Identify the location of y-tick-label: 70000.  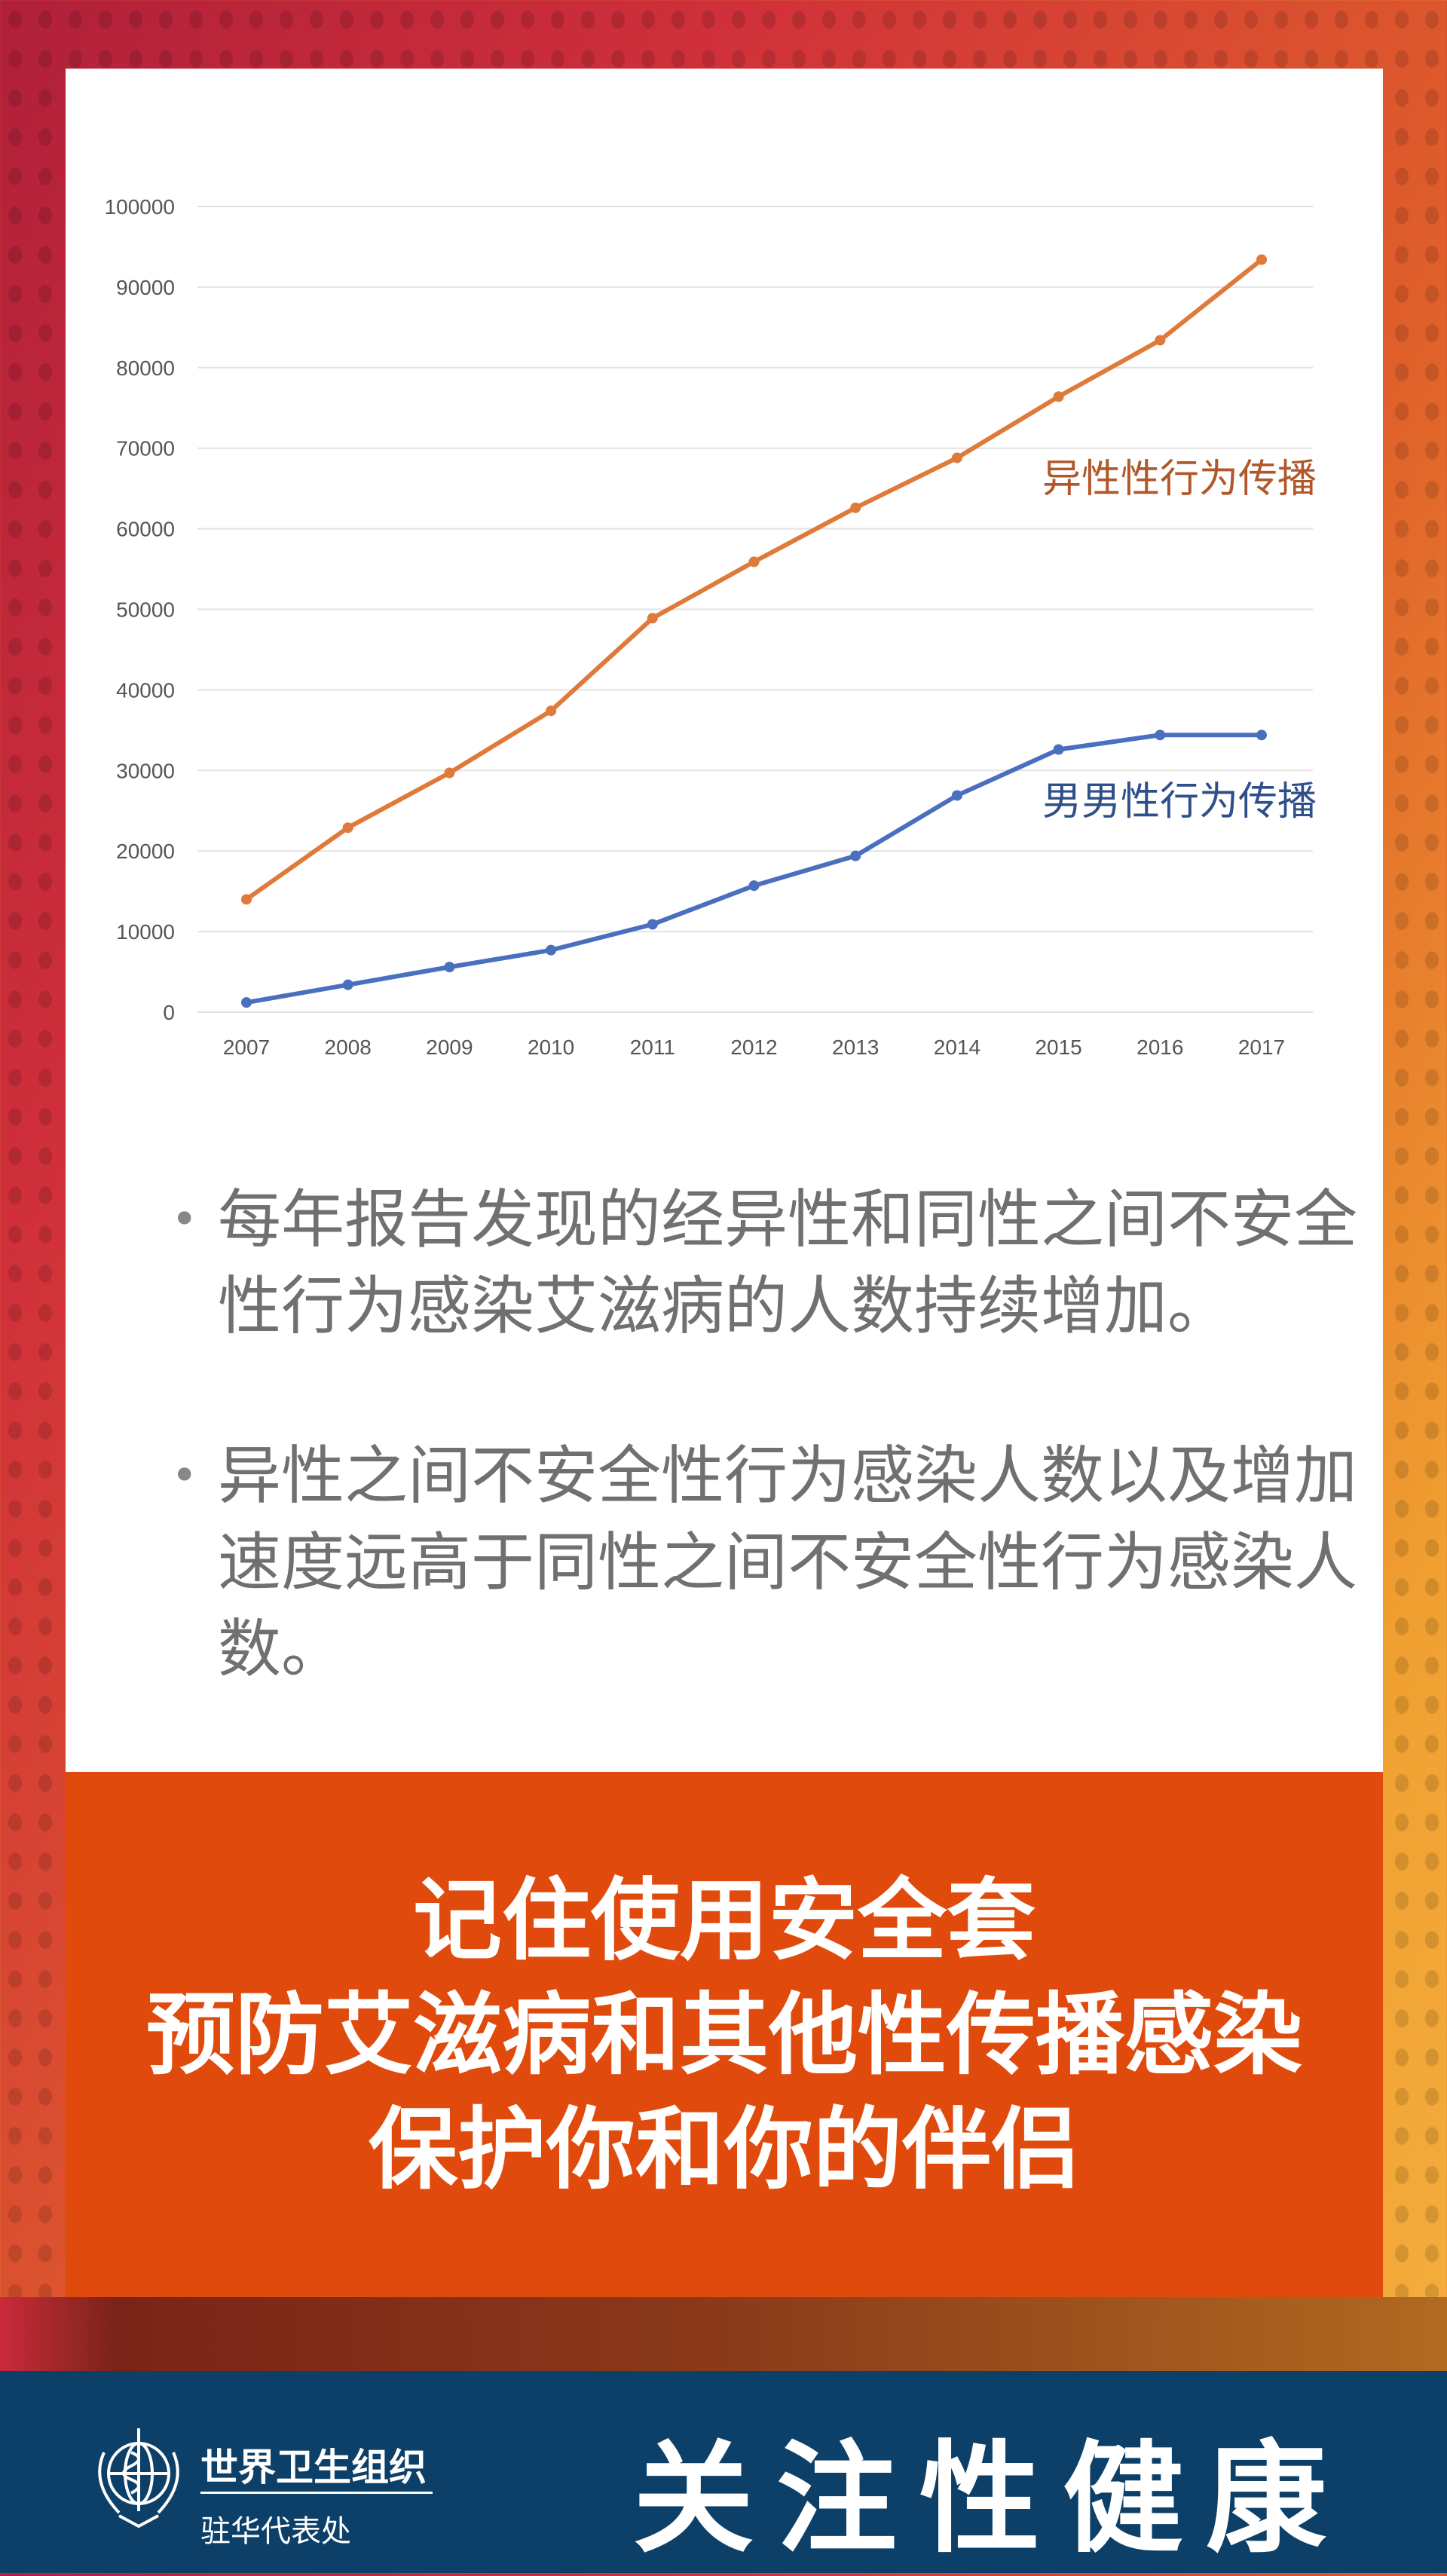
(145, 448).